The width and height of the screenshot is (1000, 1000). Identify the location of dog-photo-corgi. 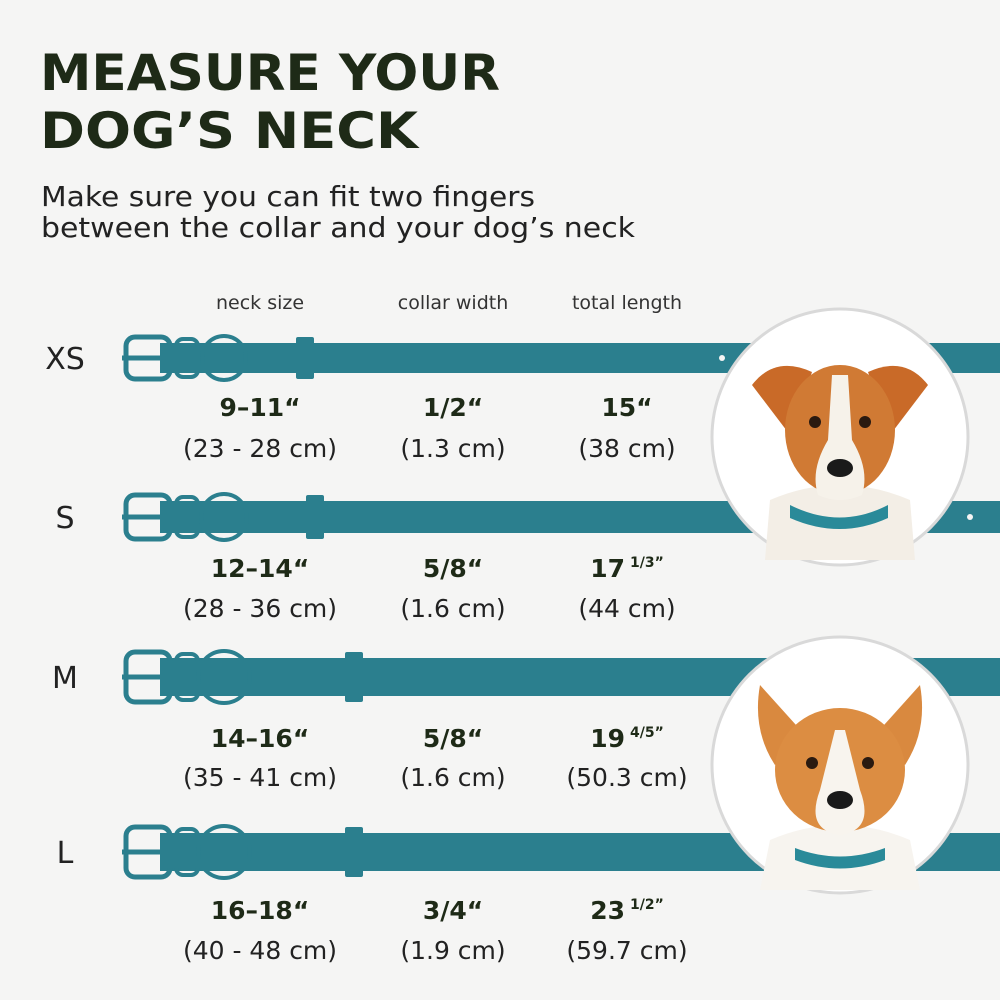
(840, 765).